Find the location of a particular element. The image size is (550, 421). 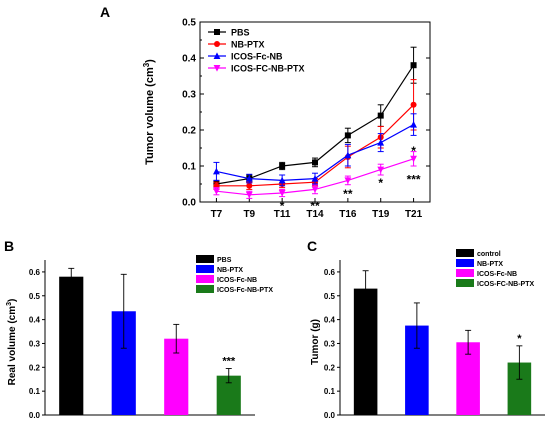

panel-a-y-axis-label: Tumor volume (cm3) is located at coordinates (149, 112).